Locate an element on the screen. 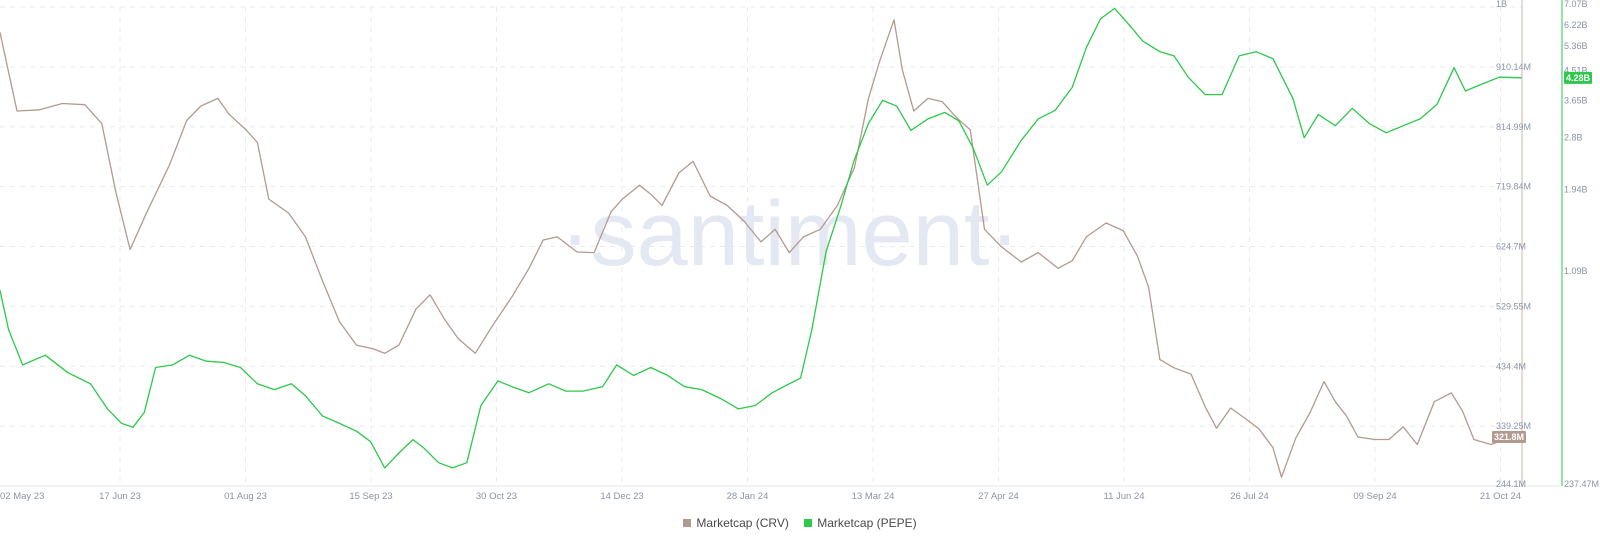 The width and height of the screenshot is (1600, 546). y-tick-label-pepe: 7.07B is located at coordinates (1576, 4).